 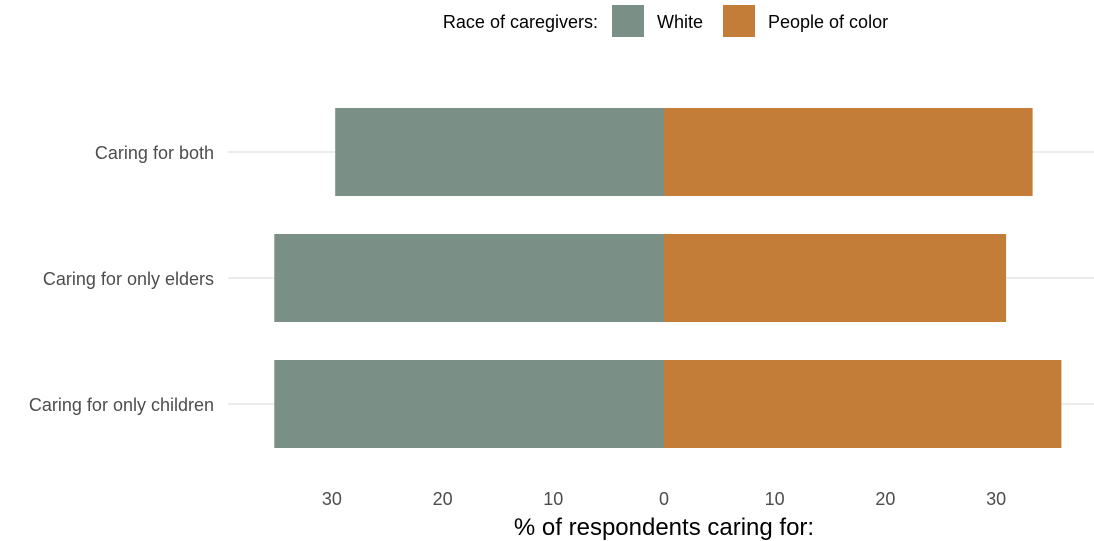 What do you see at coordinates (154, 153) in the screenshot?
I see `category-label-1: Caring for both` at bounding box center [154, 153].